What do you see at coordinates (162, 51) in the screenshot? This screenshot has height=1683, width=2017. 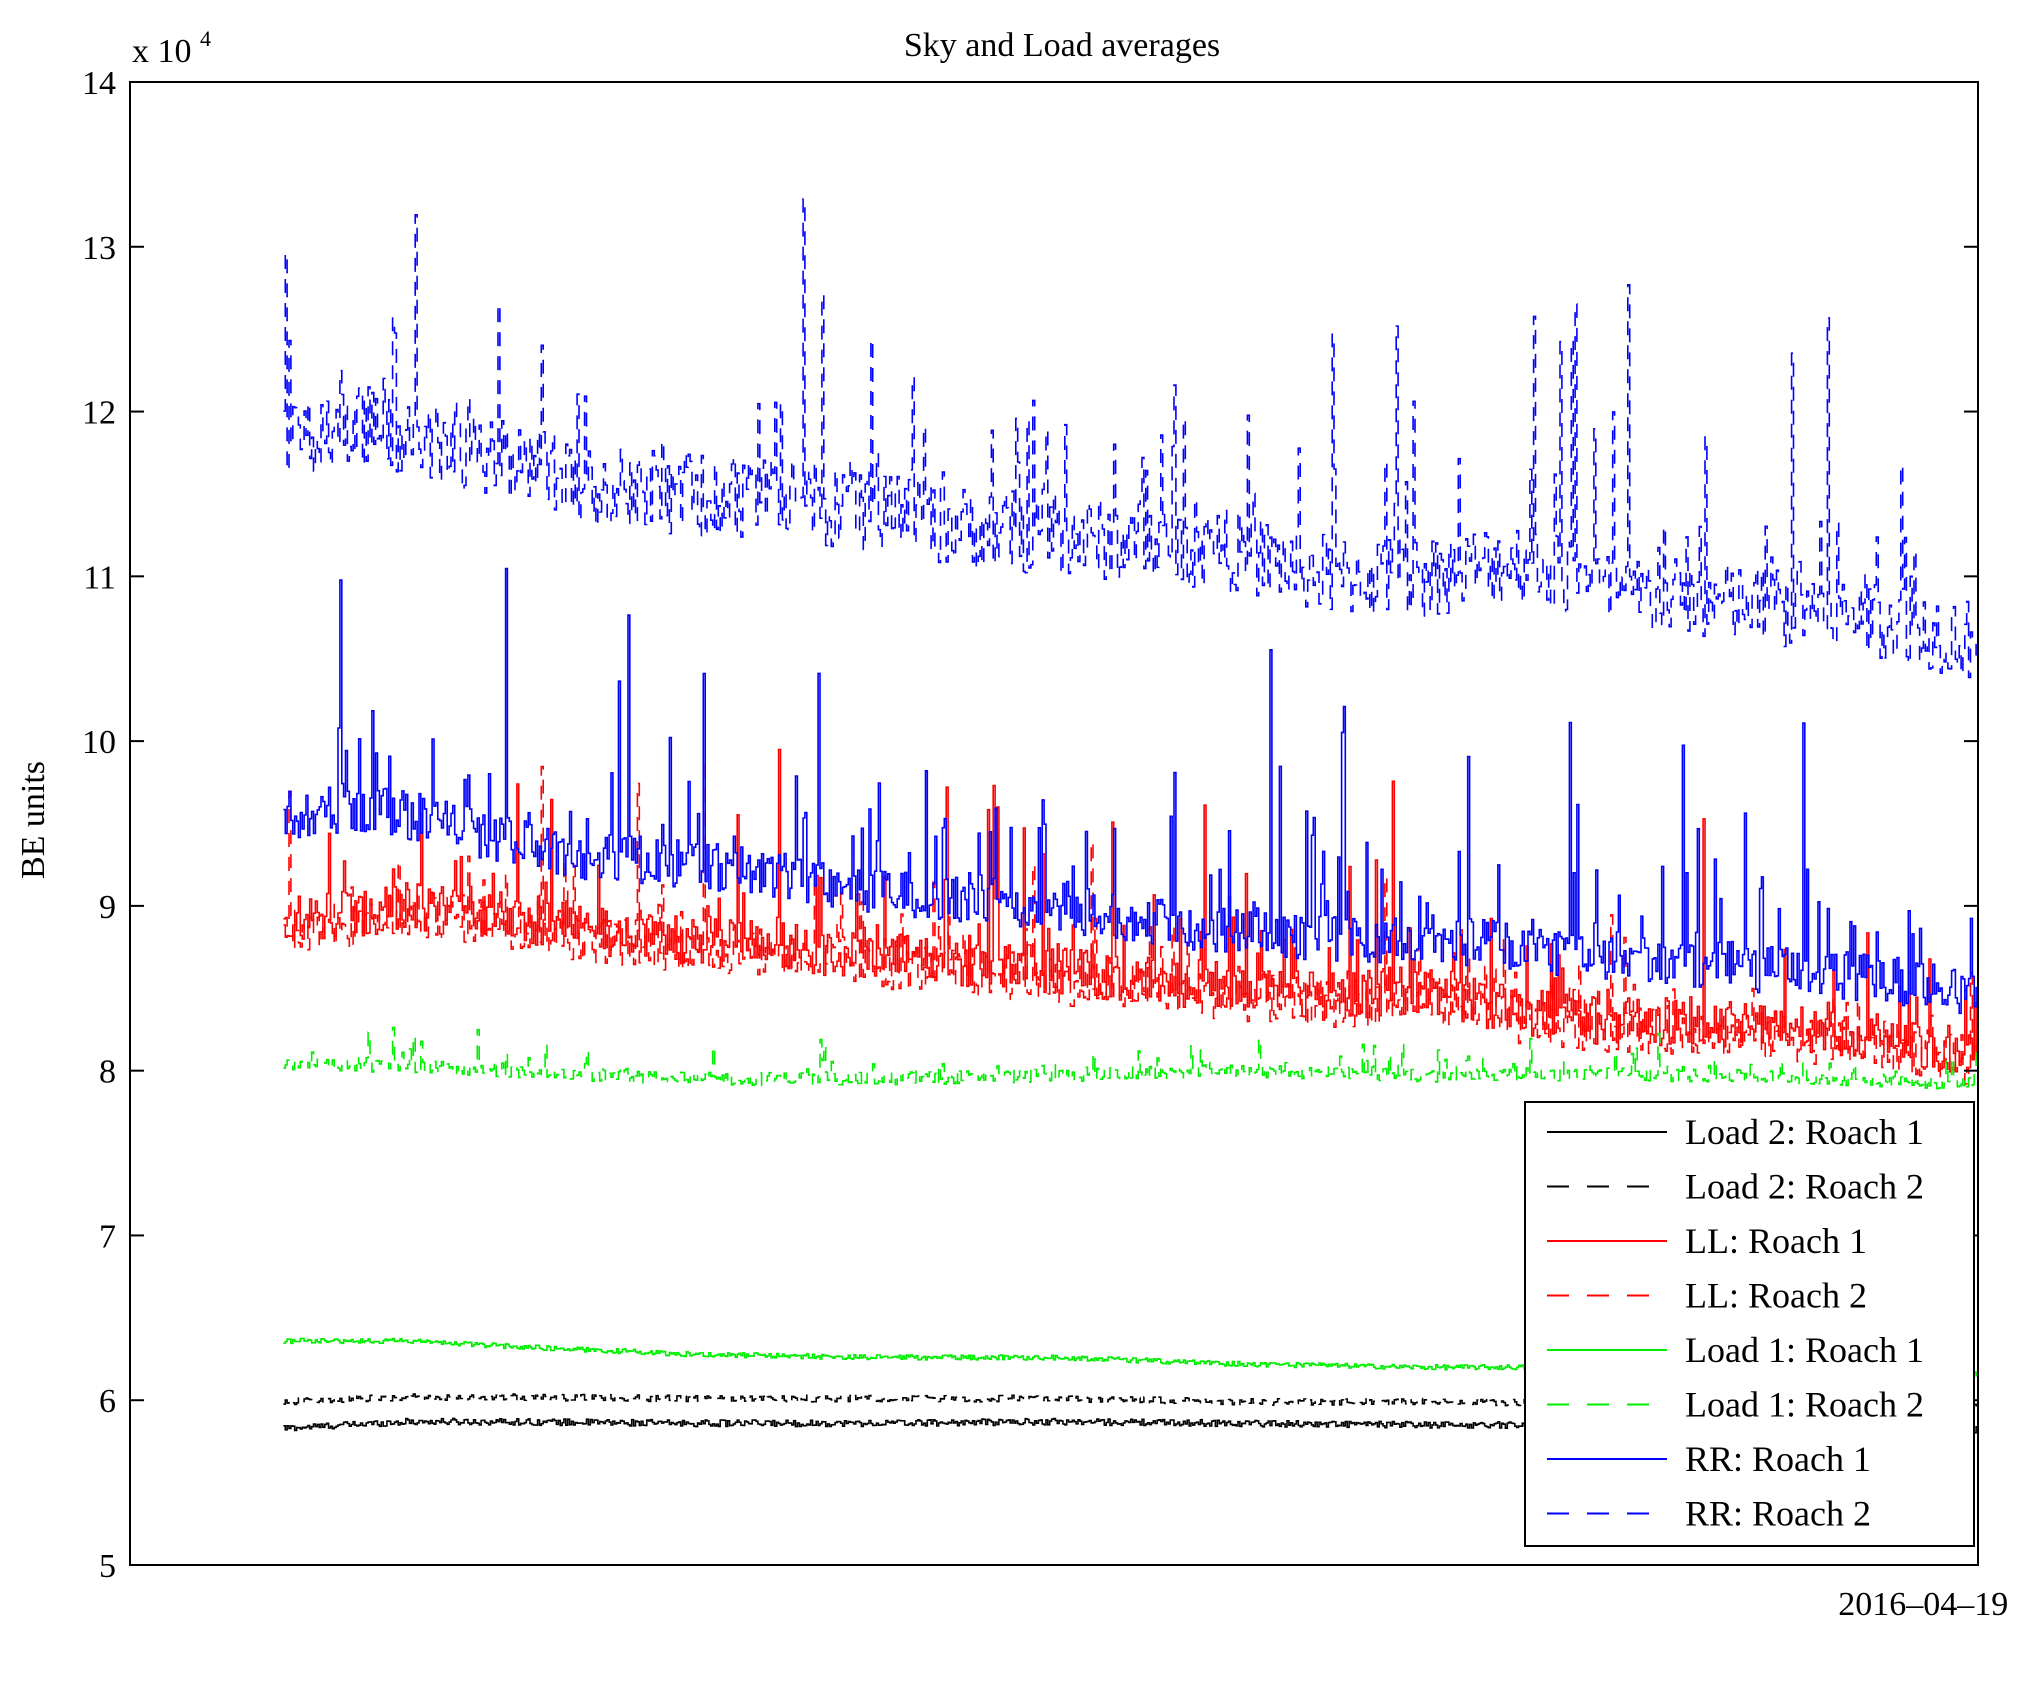 I see `y-axis-multiplier-base: x 10` at bounding box center [162, 51].